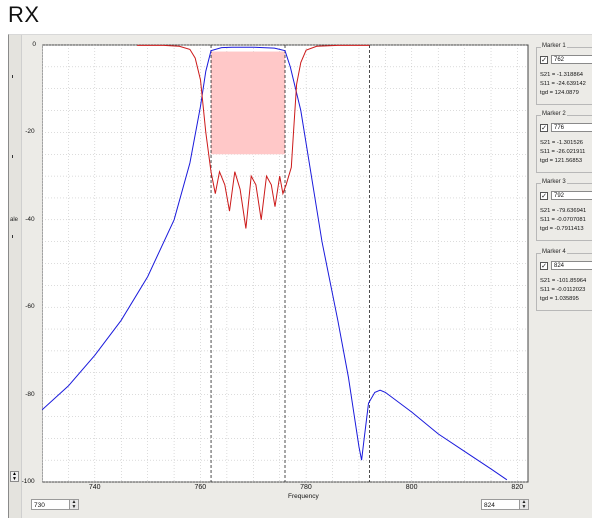 The height and width of the screenshot is (518, 592). I want to click on x-tick-label: 820, so click(517, 487).